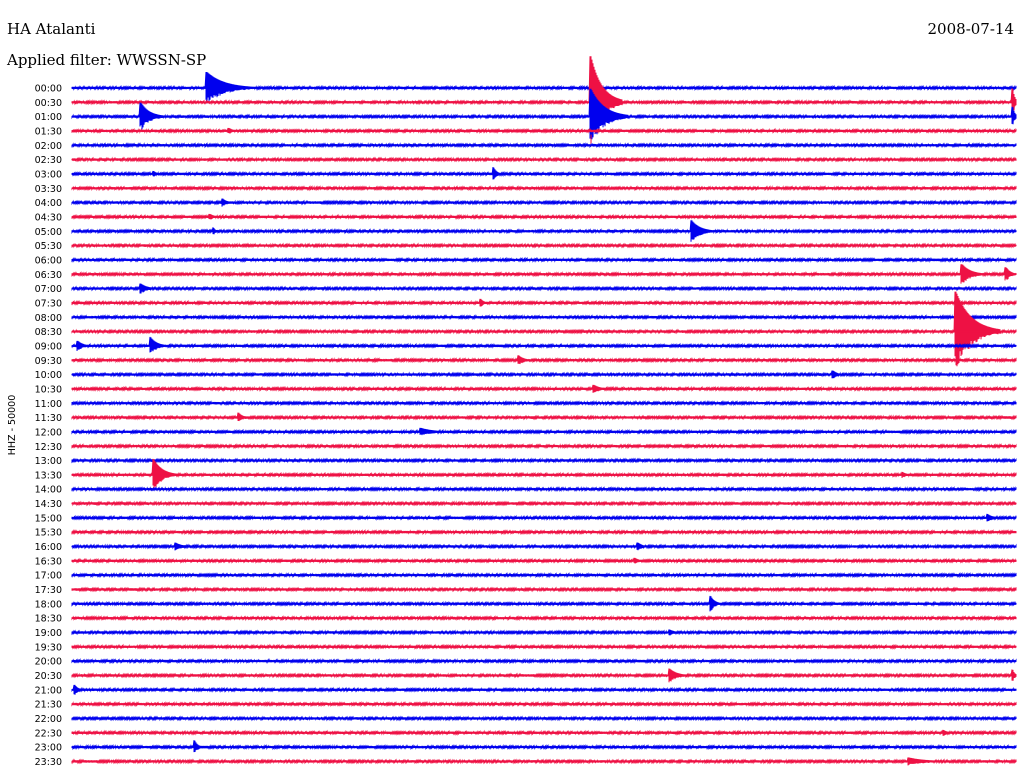 This screenshot has height=780, width=1024. What do you see at coordinates (48, 261) in the screenshot?
I see `row-time-label: 06:00` at bounding box center [48, 261].